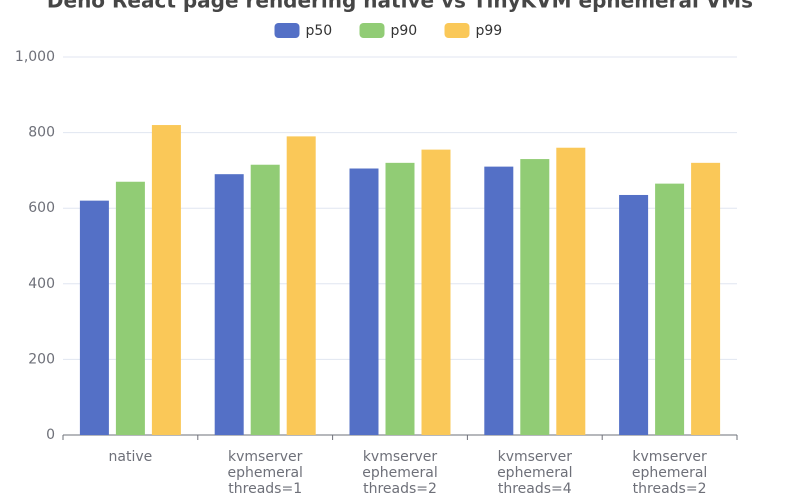  Describe the element at coordinates (404, 31) in the screenshot. I see `legend-label: p90` at that location.